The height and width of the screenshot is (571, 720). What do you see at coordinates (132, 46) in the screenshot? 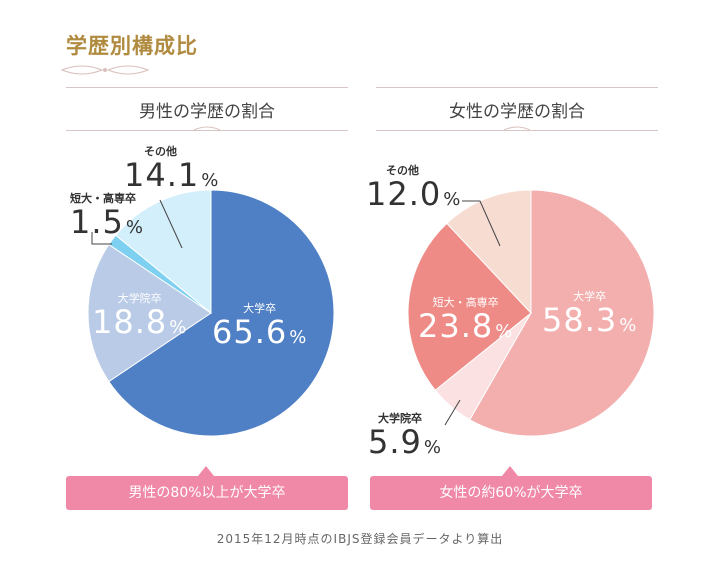
I see `page-title: 学歴別構成比` at bounding box center [132, 46].